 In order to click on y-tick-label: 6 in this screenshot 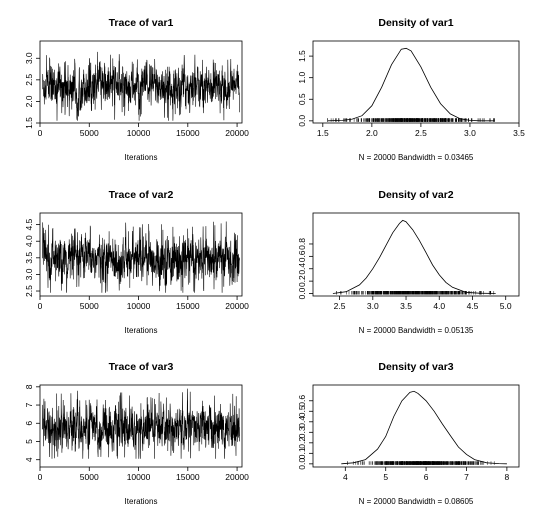, I will do `click(29, 423)`.